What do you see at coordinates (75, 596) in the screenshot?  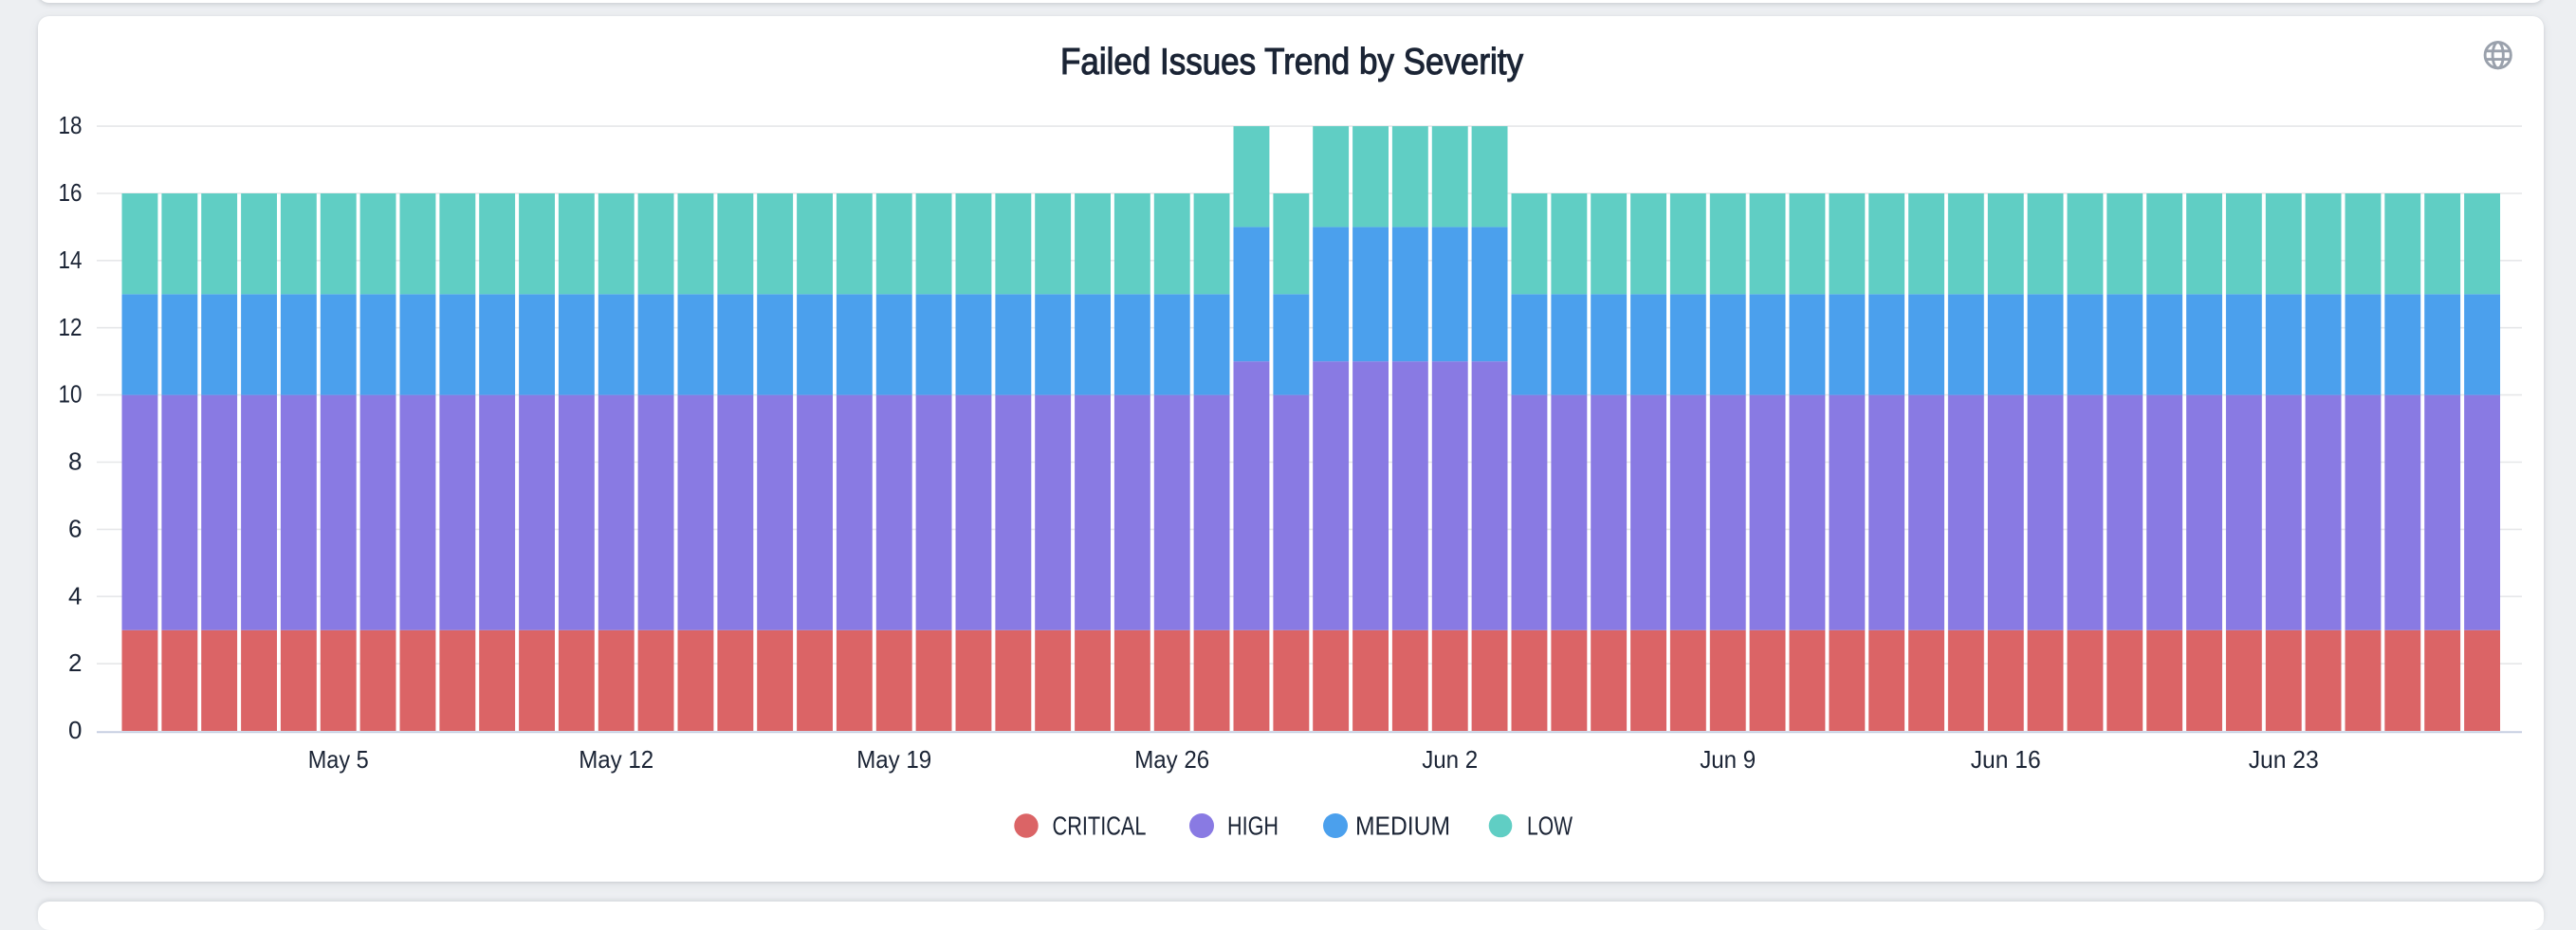 I see `svg-text: 4` at bounding box center [75, 596].